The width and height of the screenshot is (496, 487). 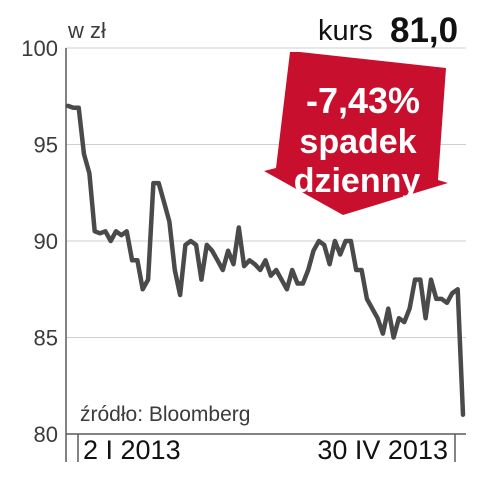 I want to click on y-tick-label: 100, so click(x=39, y=48).